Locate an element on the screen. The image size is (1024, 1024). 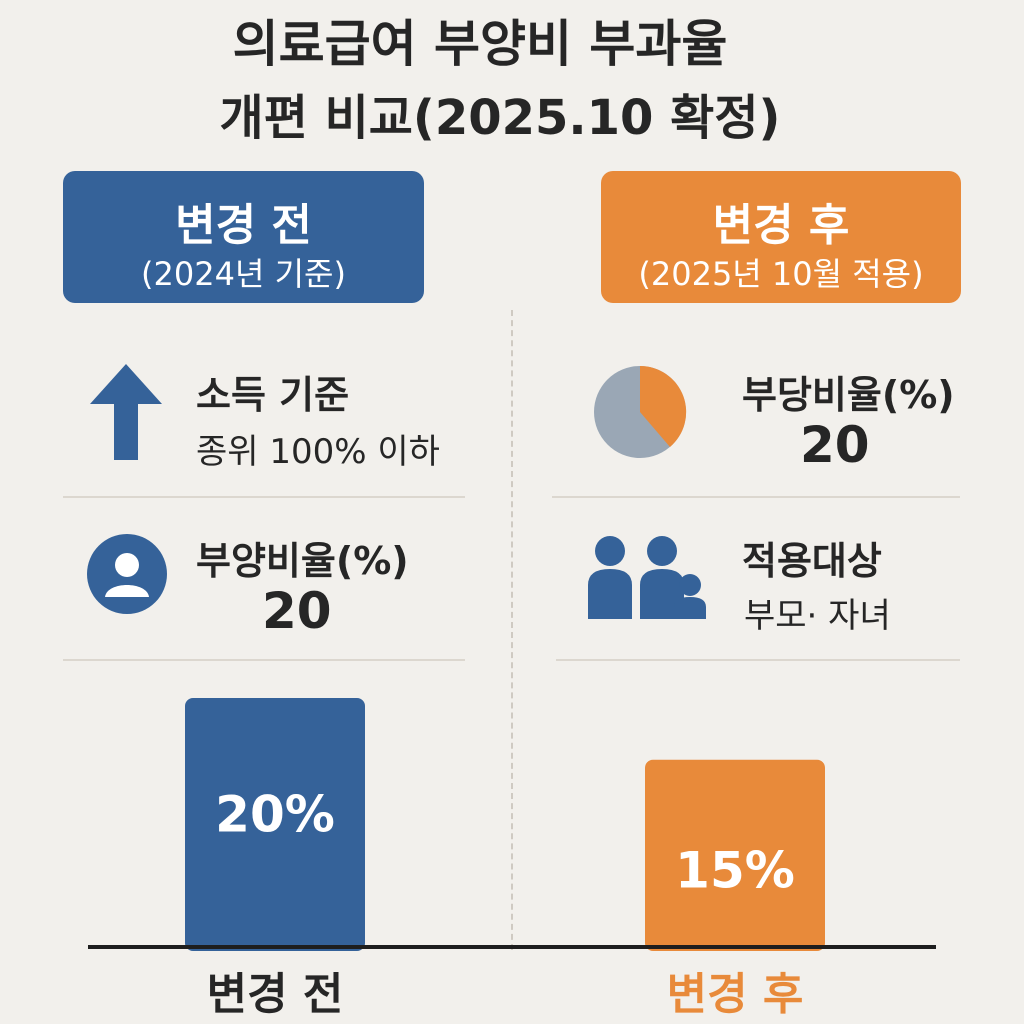
before-item-2-value: 20 is located at coordinates (297, 611).